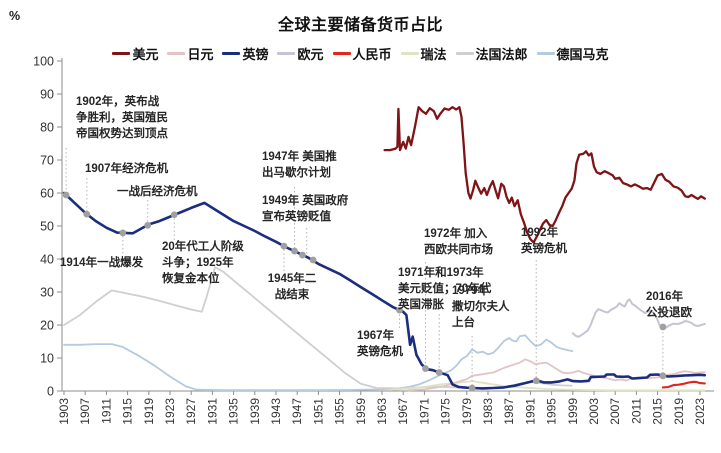  I want to click on legend-swatch-cny, so click(341, 53).